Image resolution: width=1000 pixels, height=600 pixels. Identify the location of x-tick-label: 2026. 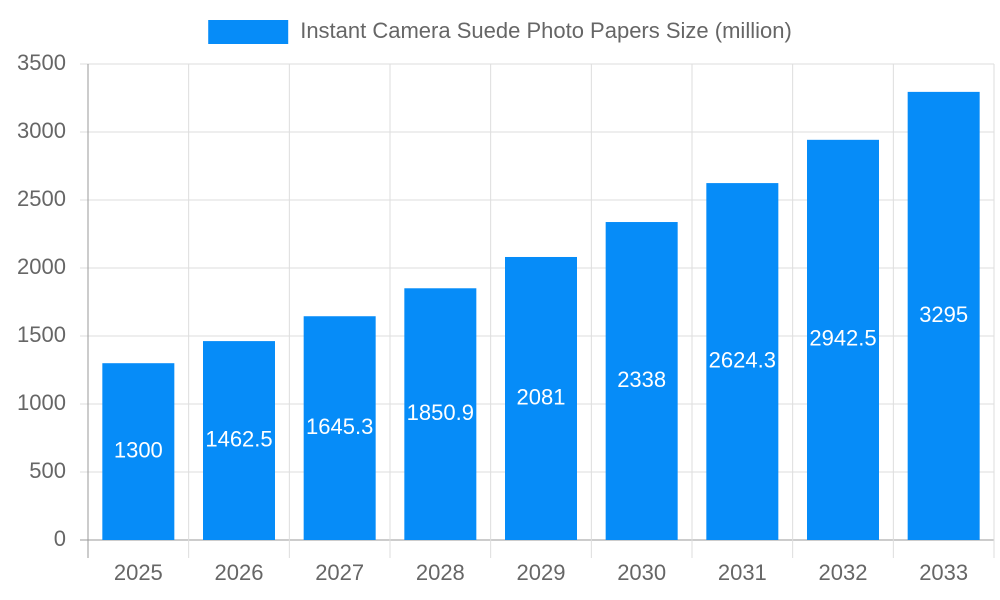
(239, 572).